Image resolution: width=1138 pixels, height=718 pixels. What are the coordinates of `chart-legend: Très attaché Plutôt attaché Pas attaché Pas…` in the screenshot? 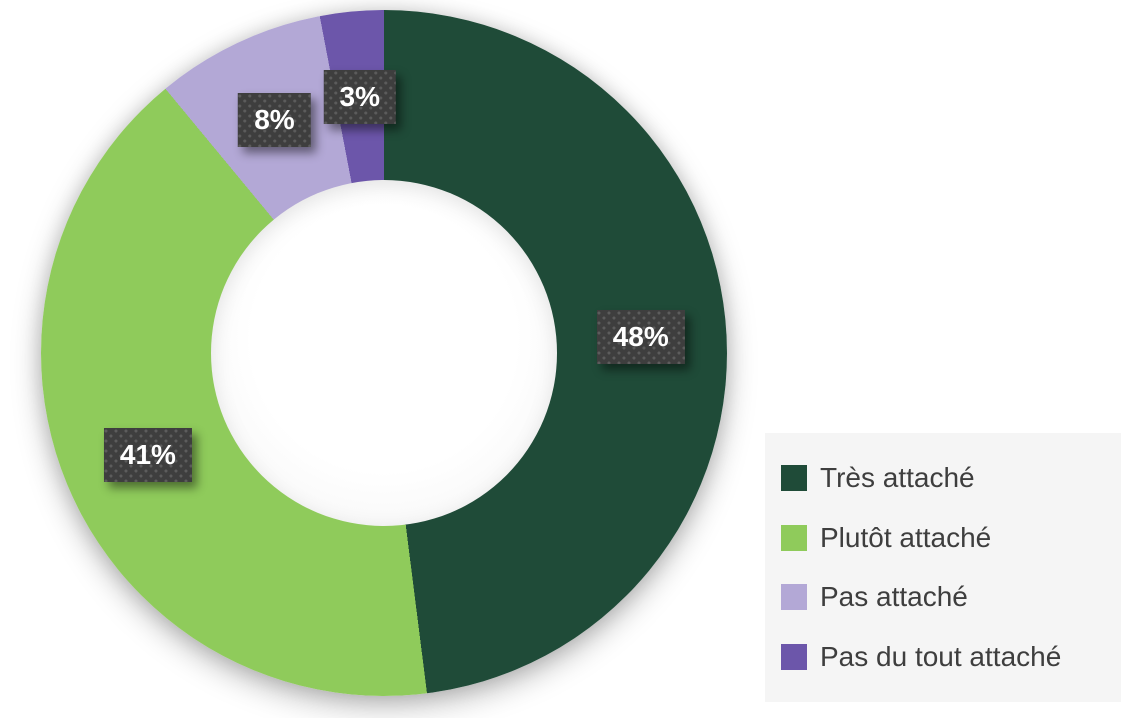 It's located at (943, 567).